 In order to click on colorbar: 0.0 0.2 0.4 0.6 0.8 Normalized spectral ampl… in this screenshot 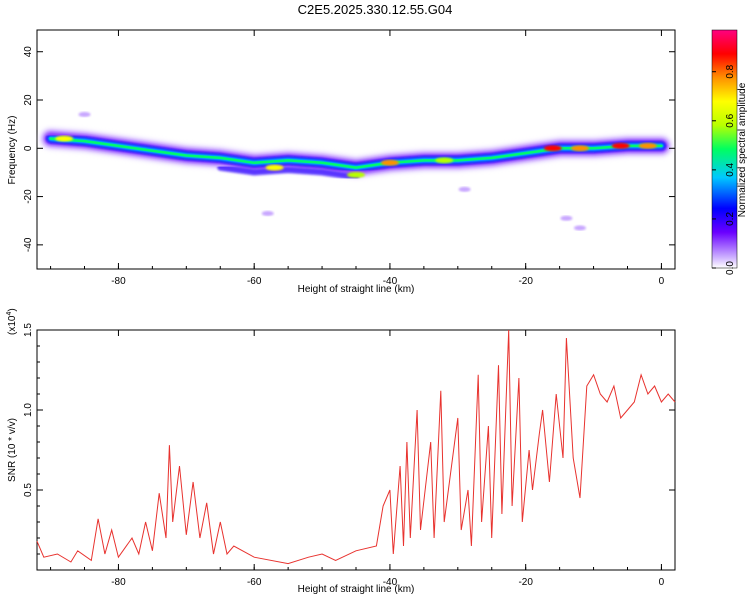, I will do `click(729, 152)`.